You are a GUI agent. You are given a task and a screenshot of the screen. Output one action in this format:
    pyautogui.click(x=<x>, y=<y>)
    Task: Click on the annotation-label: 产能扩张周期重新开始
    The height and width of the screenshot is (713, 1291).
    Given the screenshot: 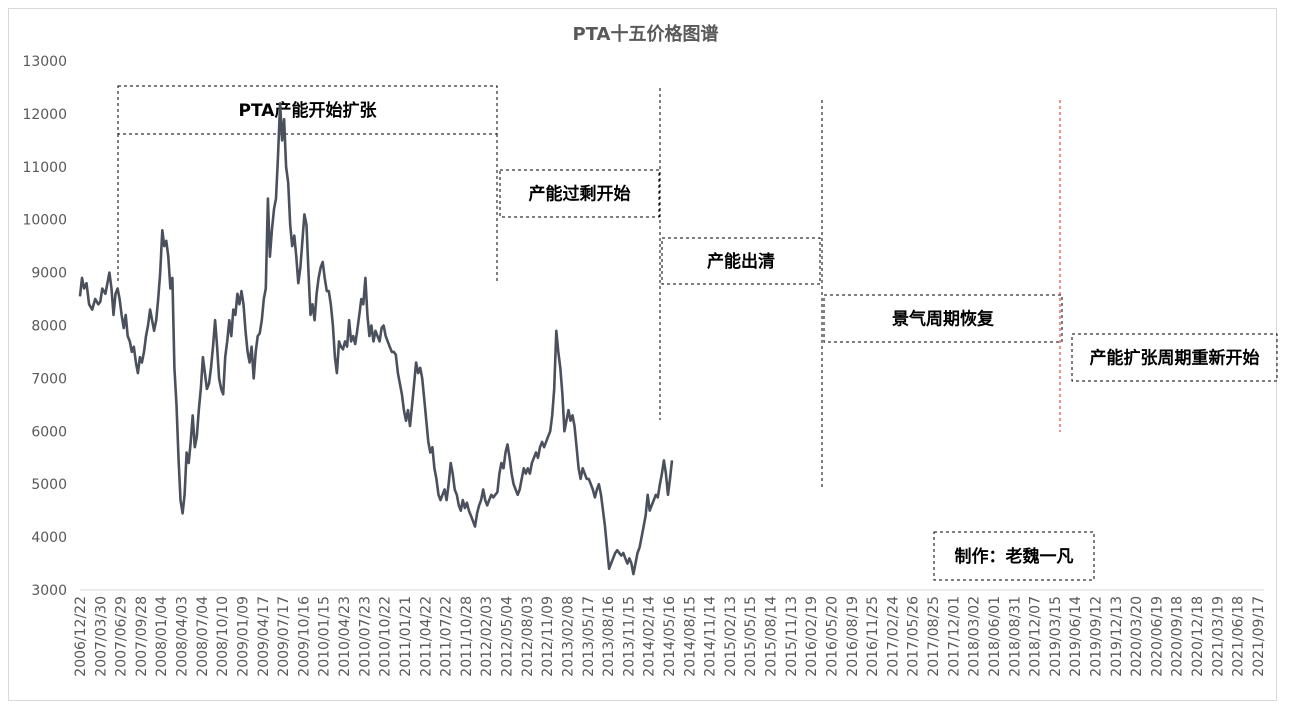 What is the action you would take?
    pyautogui.click(x=1175, y=358)
    